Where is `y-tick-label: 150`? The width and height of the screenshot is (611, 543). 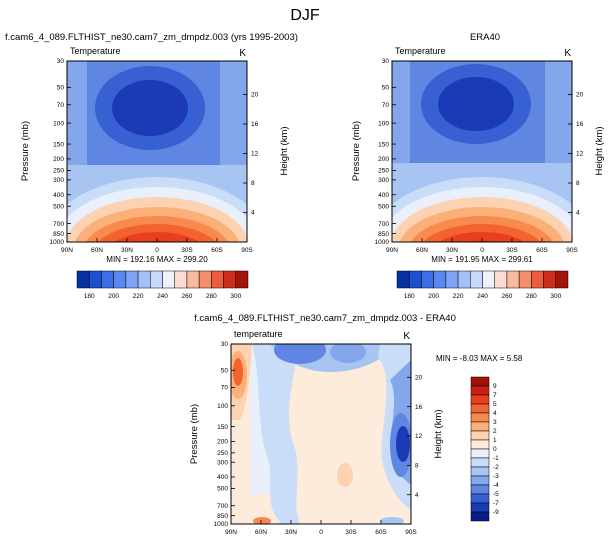 y-tick-label: 150 is located at coordinates (383, 144).